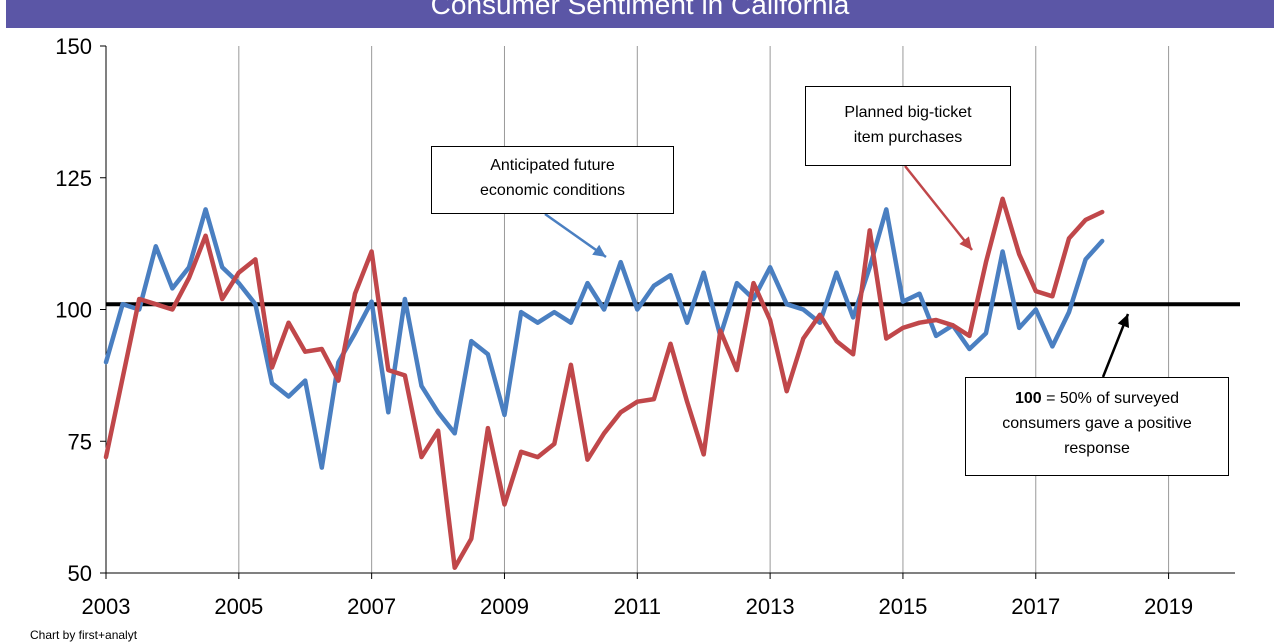  Describe the element at coordinates (599, 250) in the screenshot. I see `arrow-anticipated-conditions-head` at that location.